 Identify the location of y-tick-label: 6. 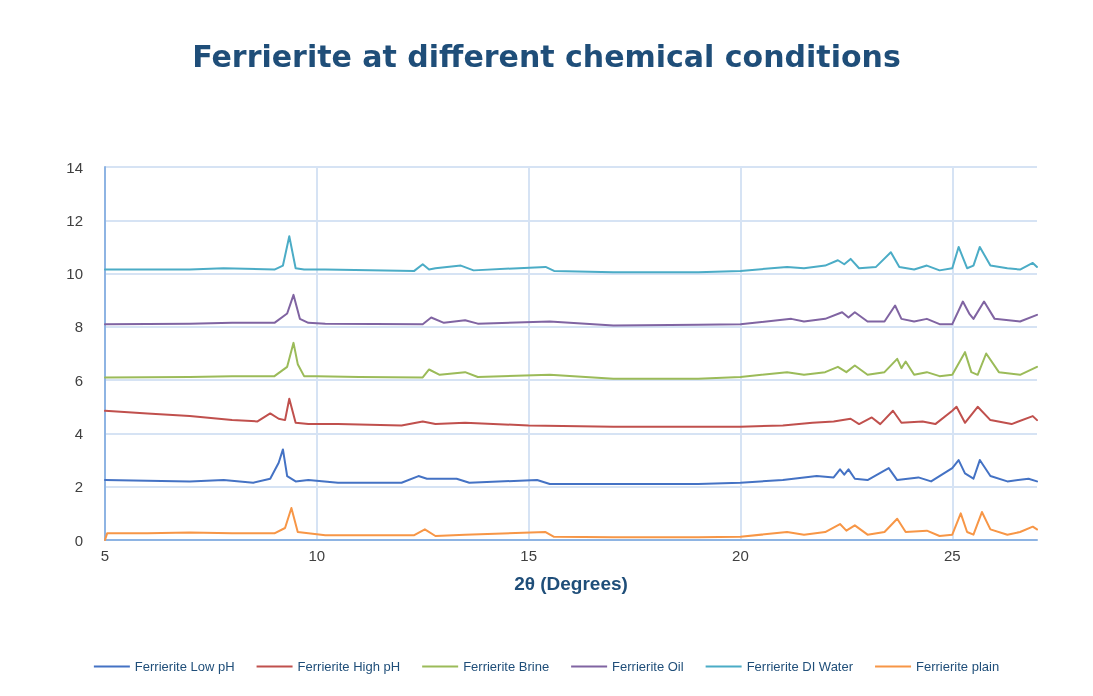
(78, 380).